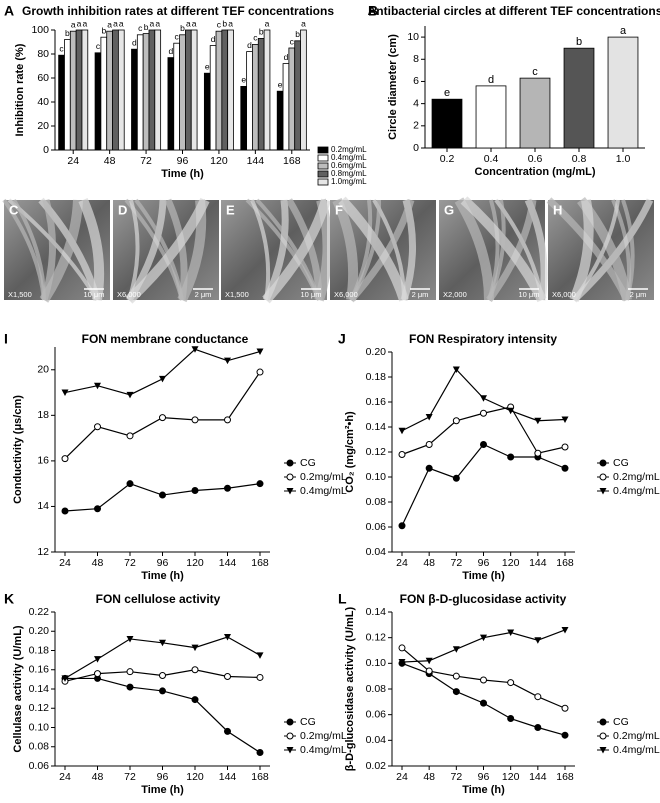 The image size is (660, 803). I want to click on panel-label: K, so click(9, 599).